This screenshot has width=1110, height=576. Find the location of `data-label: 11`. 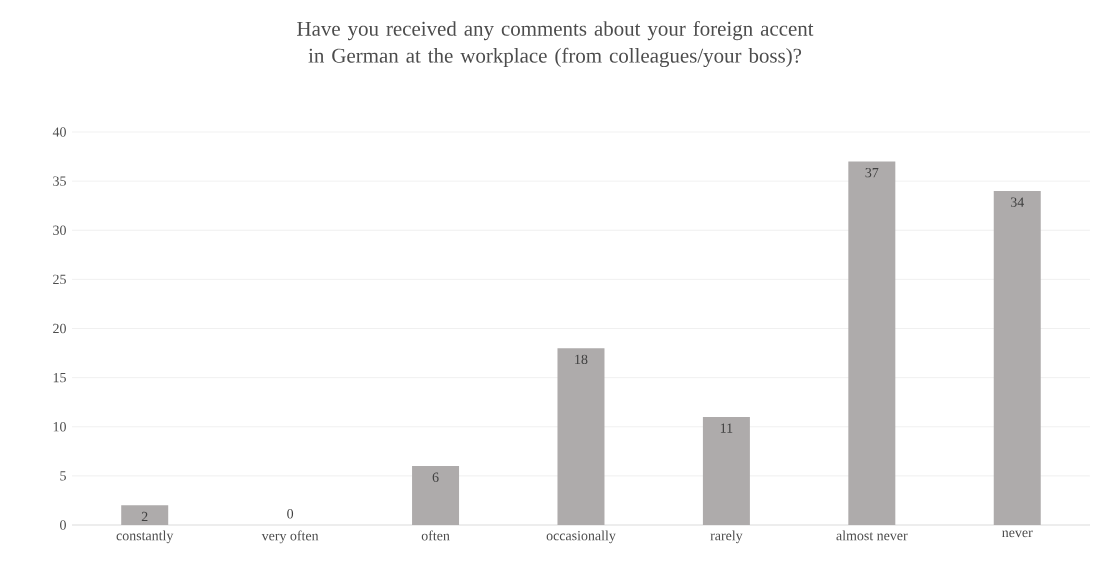

data-label: 11 is located at coordinates (726, 428).